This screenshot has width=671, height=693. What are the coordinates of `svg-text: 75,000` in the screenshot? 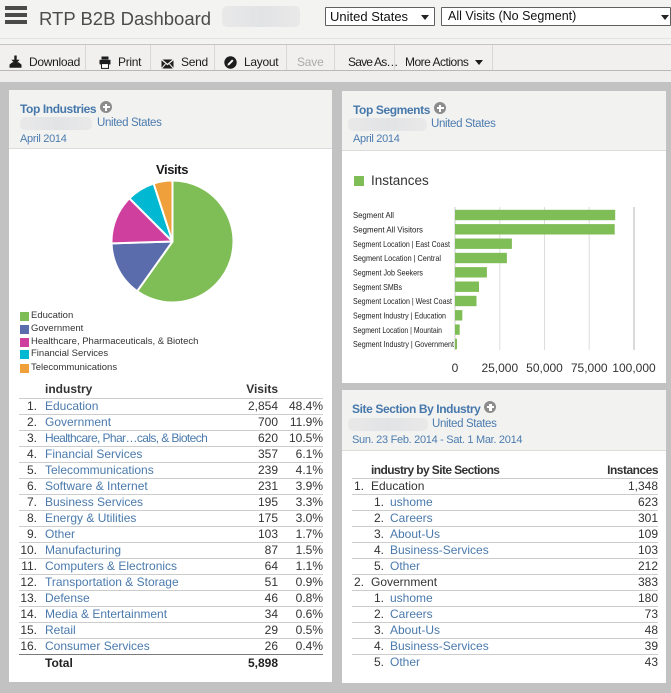 It's located at (589, 368).